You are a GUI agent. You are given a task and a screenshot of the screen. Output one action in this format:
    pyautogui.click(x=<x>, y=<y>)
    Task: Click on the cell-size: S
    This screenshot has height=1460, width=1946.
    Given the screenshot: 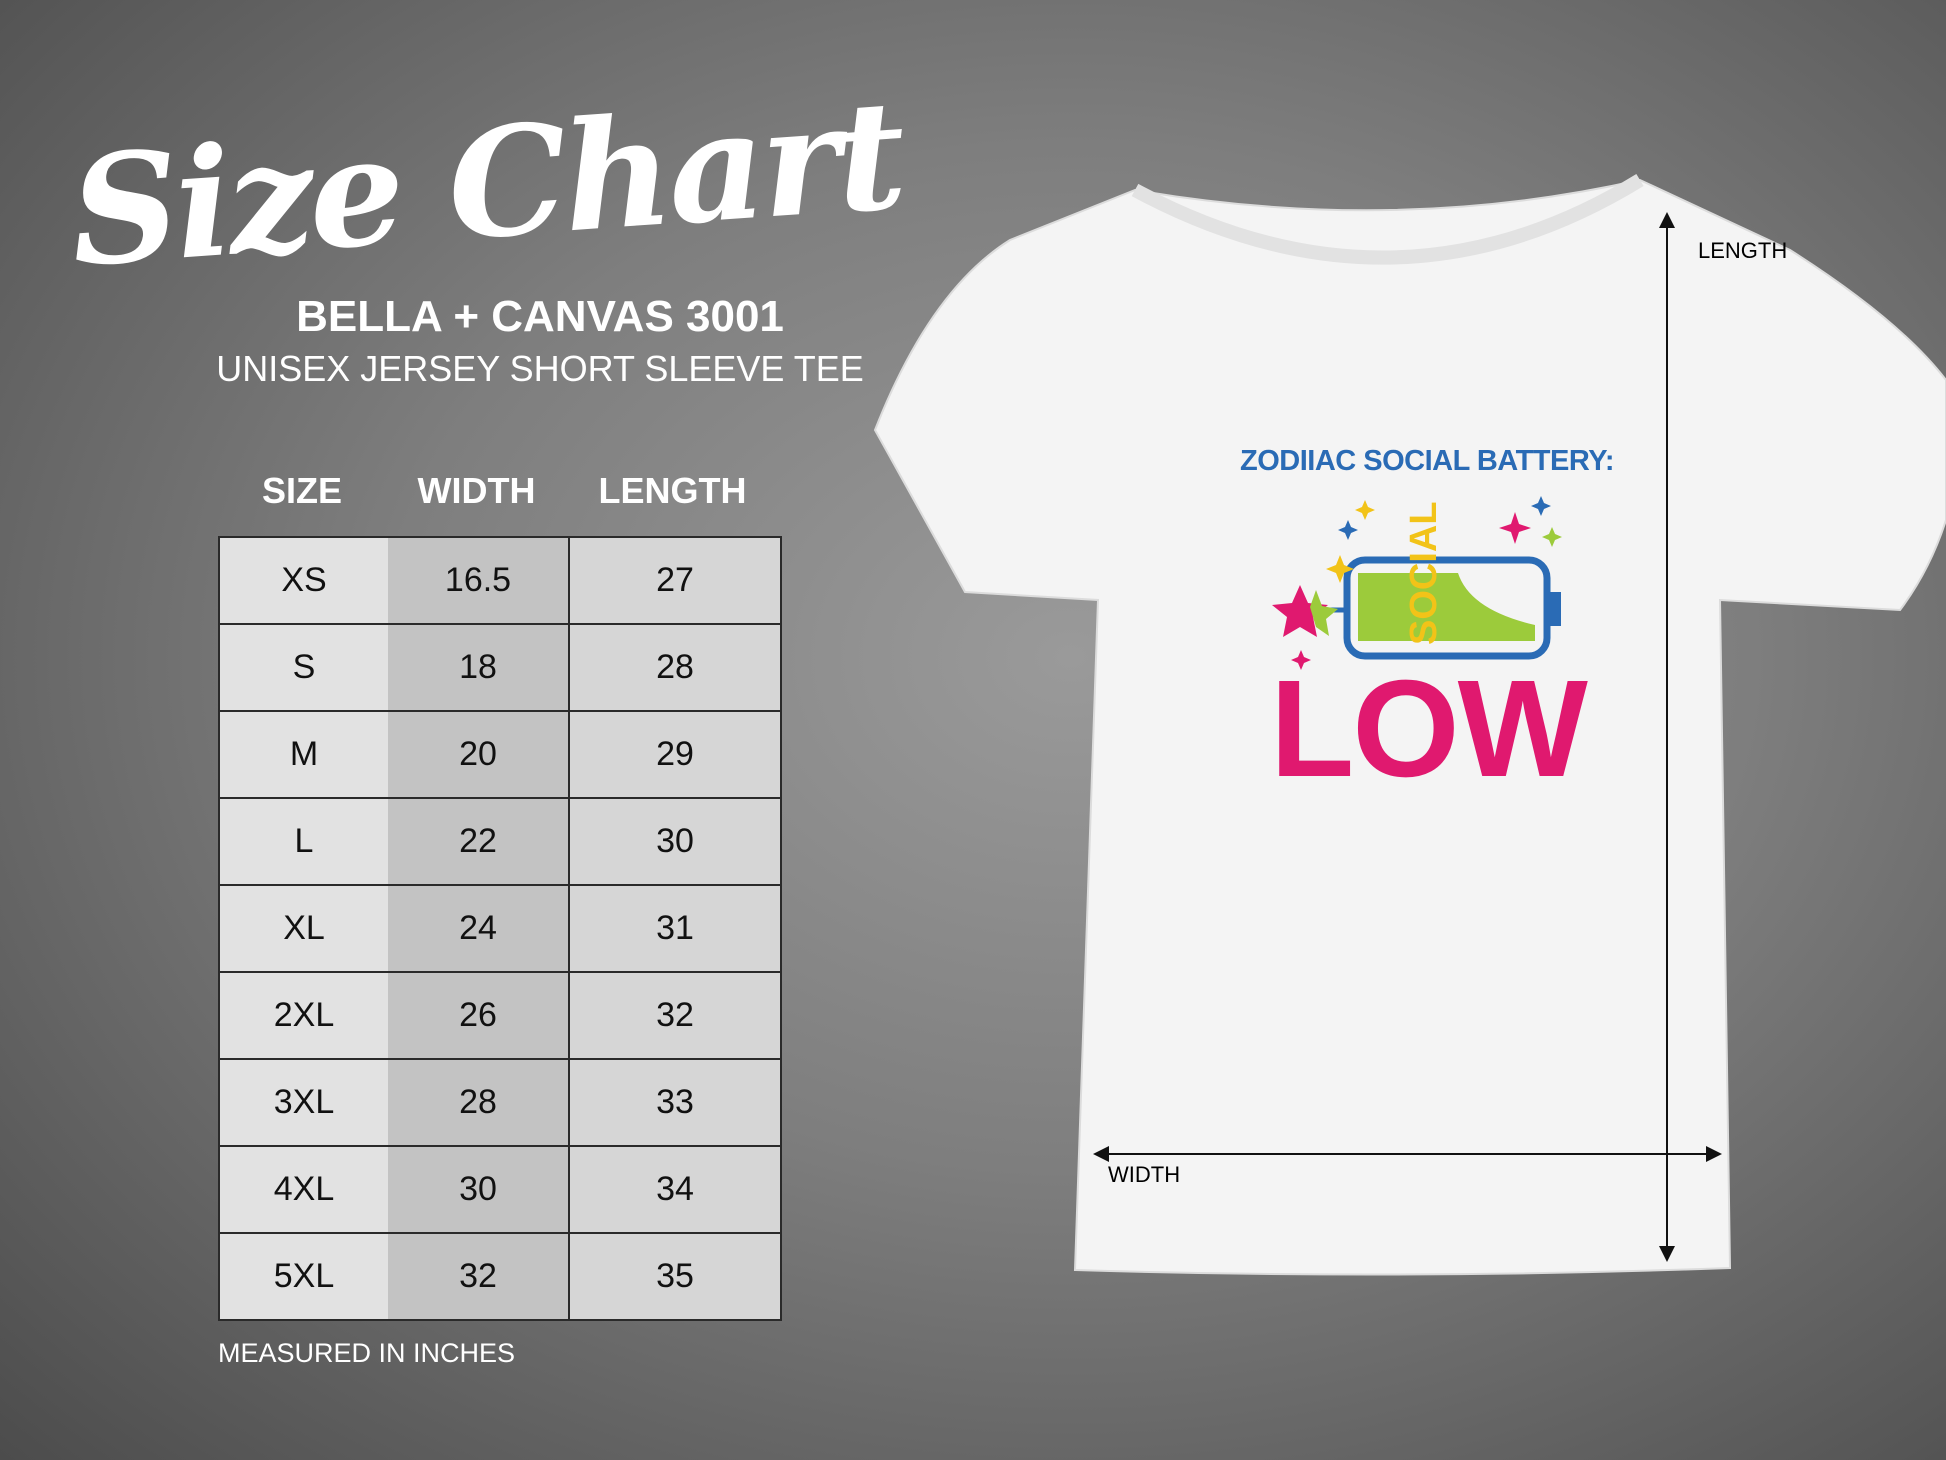 What is the action you would take?
    pyautogui.click(x=304, y=667)
    